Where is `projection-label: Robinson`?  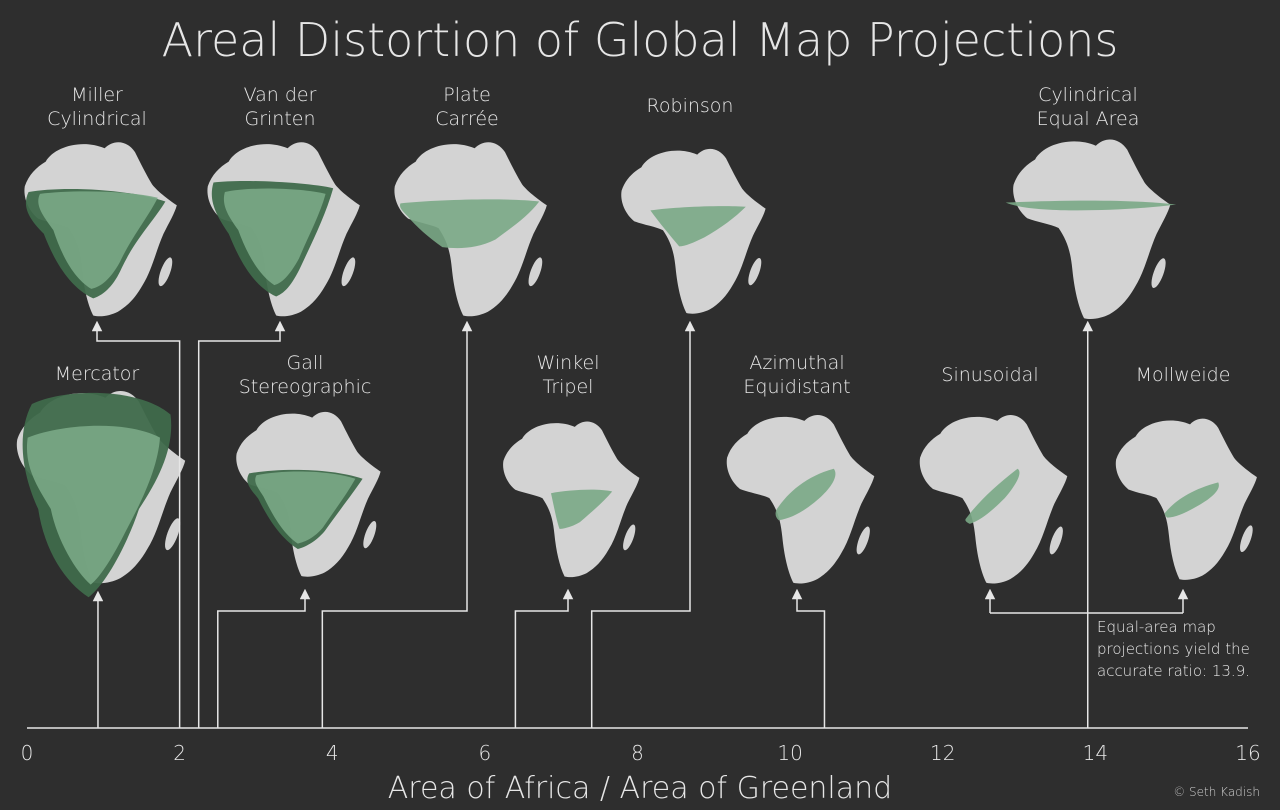
projection-label: Robinson is located at coordinates (690, 106).